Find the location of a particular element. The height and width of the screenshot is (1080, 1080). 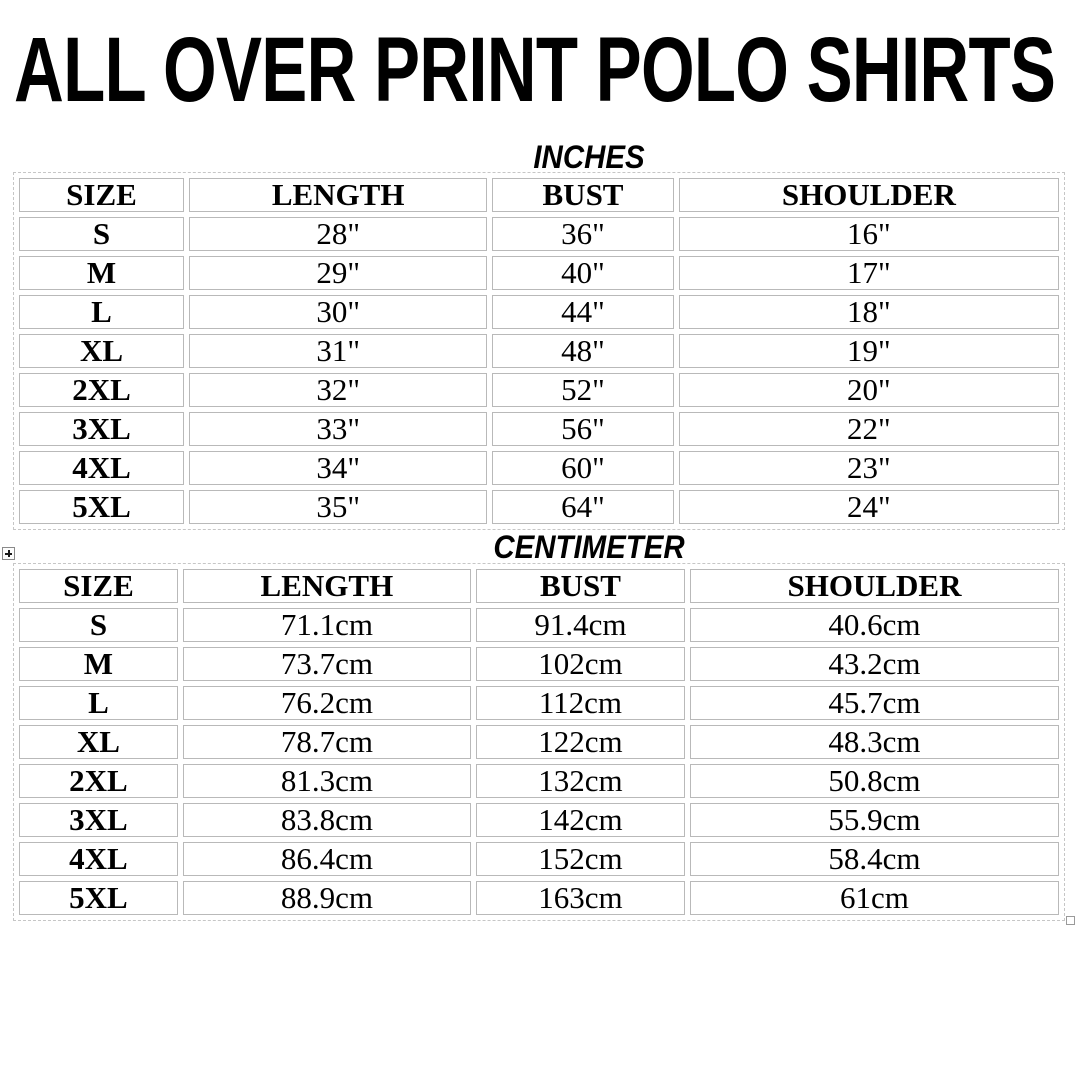

cell-shoulder: 43.2cm is located at coordinates (874, 664).